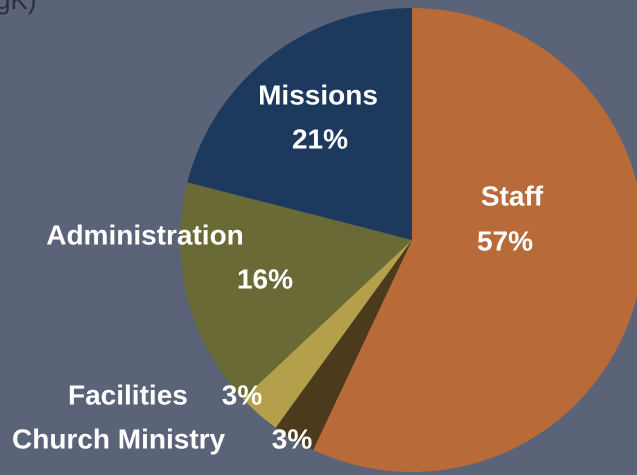 This screenshot has height=475, width=637. Describe the element at coordinates (318, 94) in the screenshot. I see `slice-label: Missions` at that location.